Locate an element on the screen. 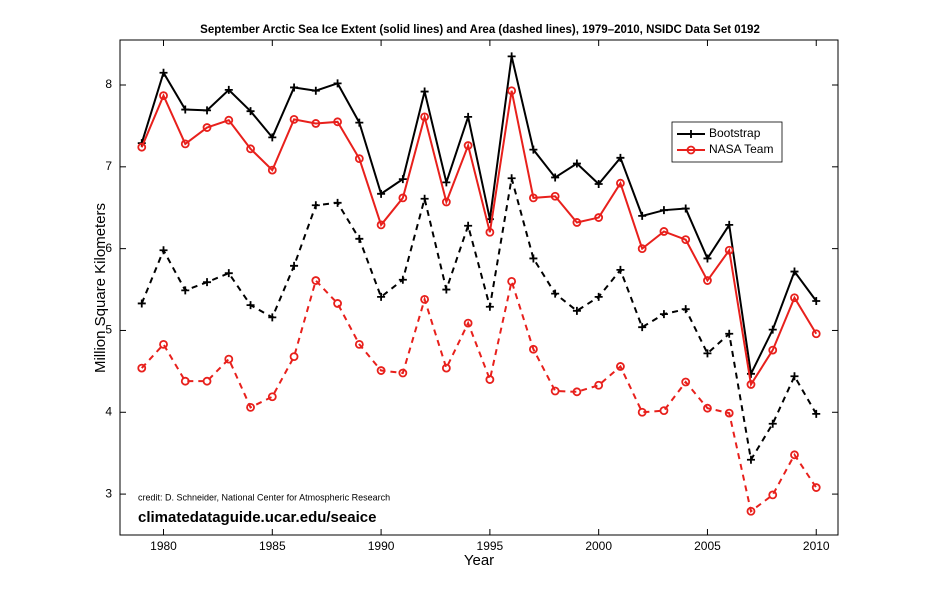  x-tick-label: 1985 is located at coordinates (272, 546).